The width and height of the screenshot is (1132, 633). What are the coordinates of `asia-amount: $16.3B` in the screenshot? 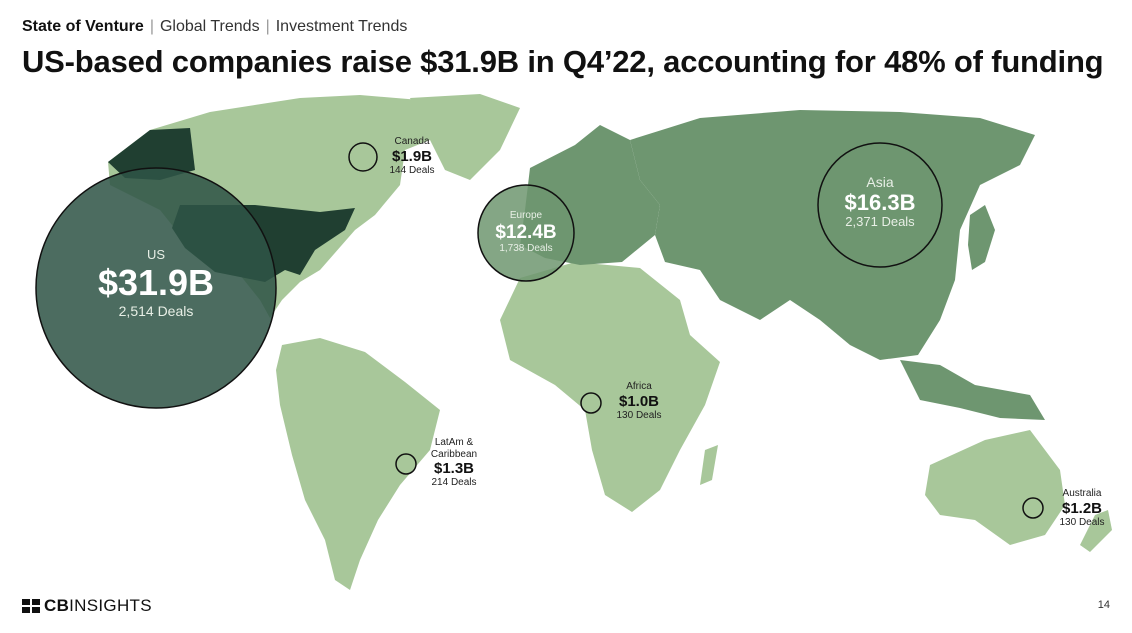 It's located at (880, 203).